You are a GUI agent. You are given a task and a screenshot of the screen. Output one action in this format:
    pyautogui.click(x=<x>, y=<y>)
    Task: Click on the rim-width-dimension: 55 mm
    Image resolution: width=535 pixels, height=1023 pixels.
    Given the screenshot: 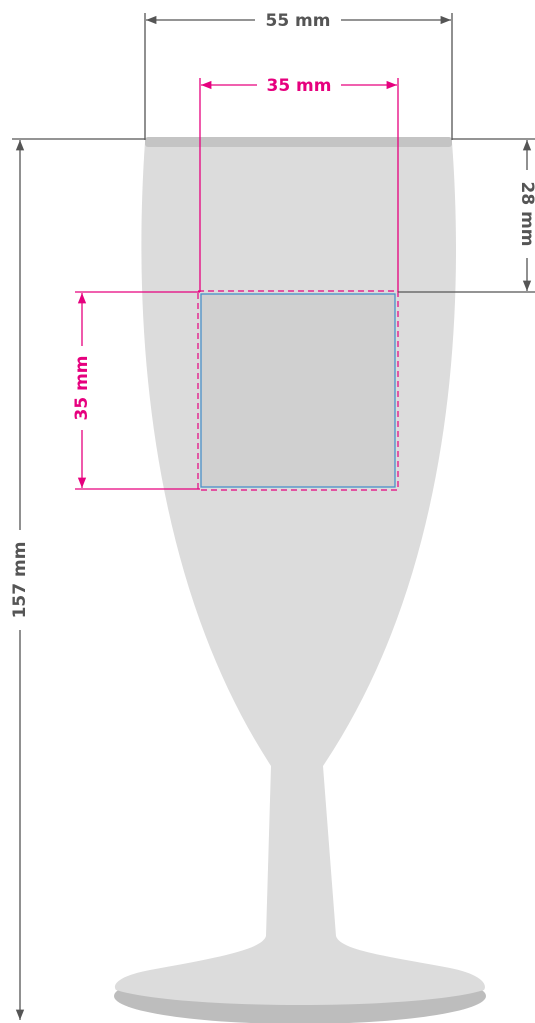 What is the action you would take?
    pyautogui.click(x=298, y=74)
    